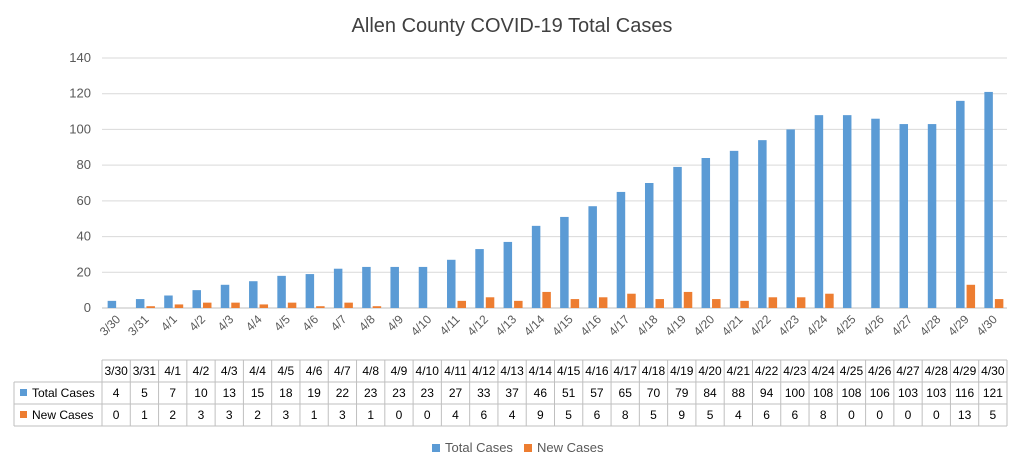 This screenshot has width=1024, height=475. I want to click on table-cell: 84, so click(710, 393).